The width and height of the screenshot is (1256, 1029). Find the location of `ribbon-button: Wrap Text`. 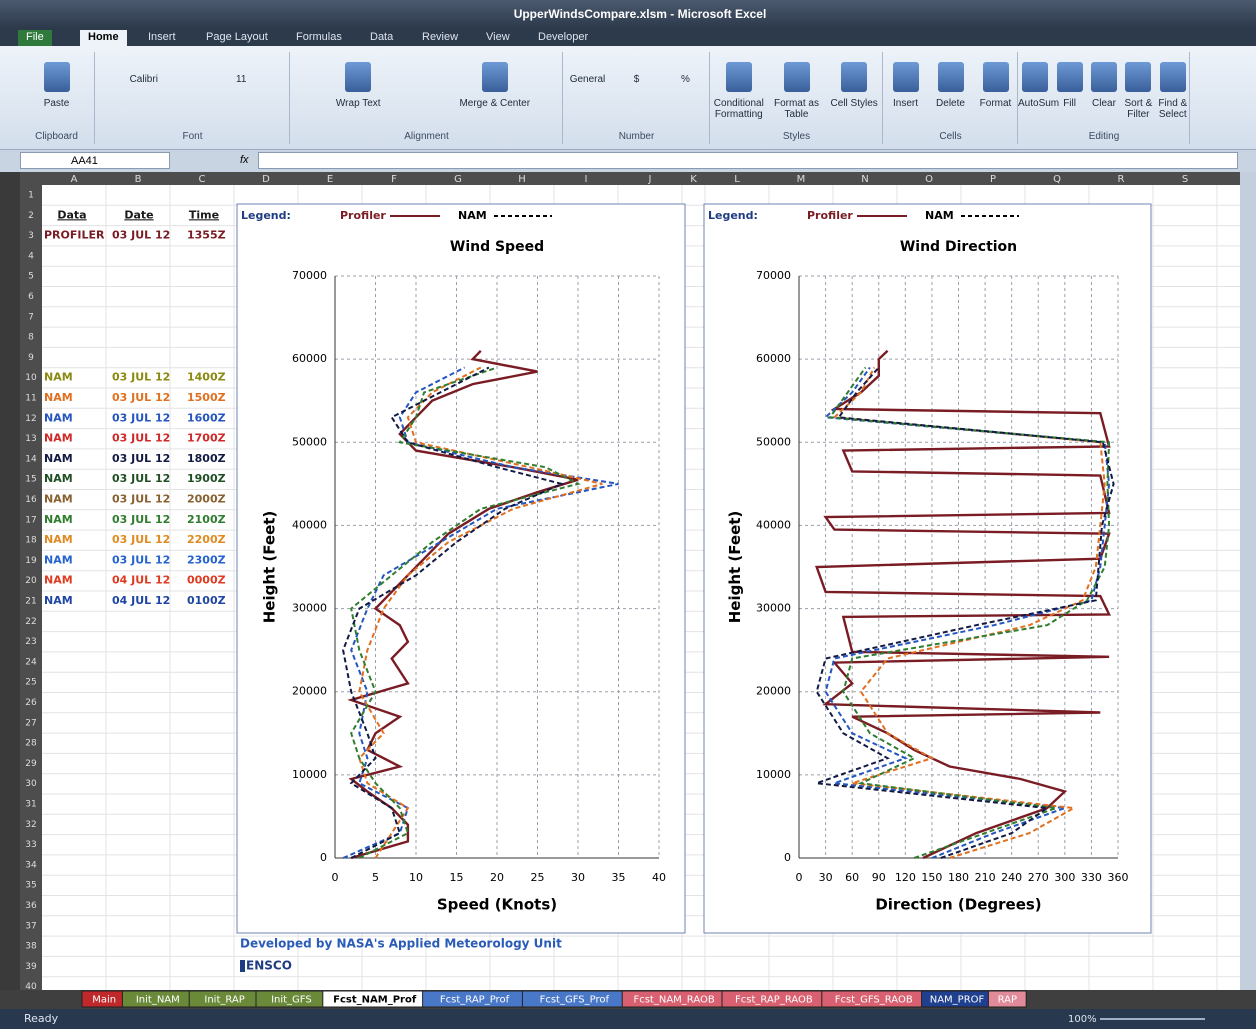

ribbon-button: Wrap Text is located at coordinates (358, 103).